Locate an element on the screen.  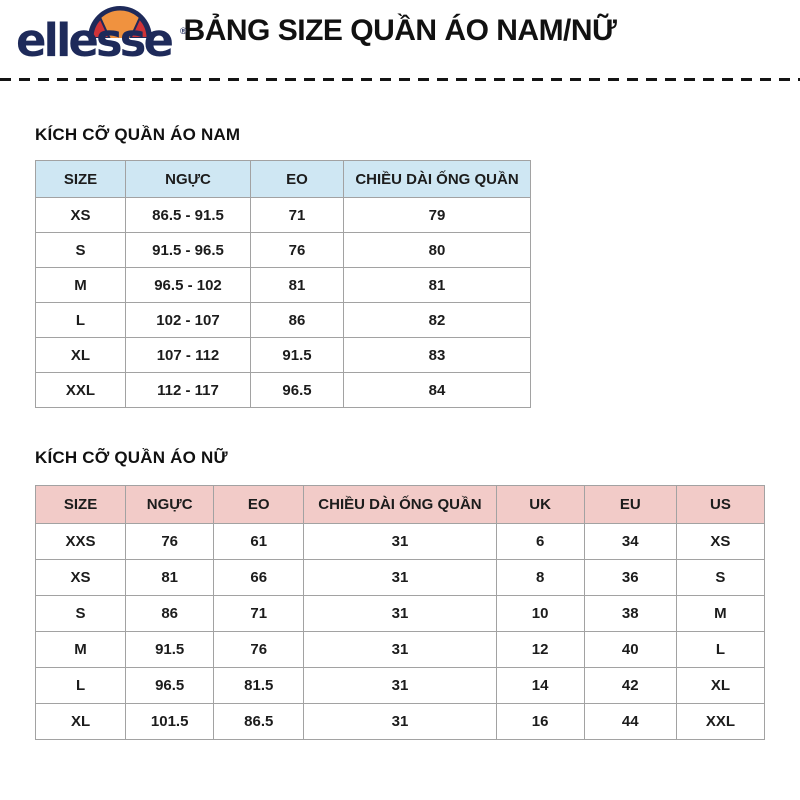
men-section-title: KÍCH CỠ QUẦN ÁO NAM is located at coordinates (138, 134).